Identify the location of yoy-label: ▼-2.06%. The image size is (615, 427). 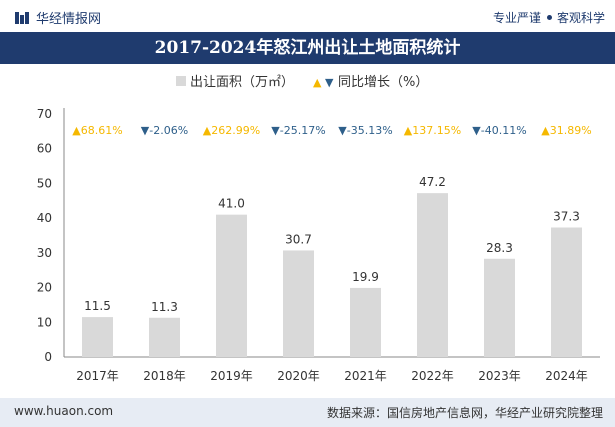
(164, 130).